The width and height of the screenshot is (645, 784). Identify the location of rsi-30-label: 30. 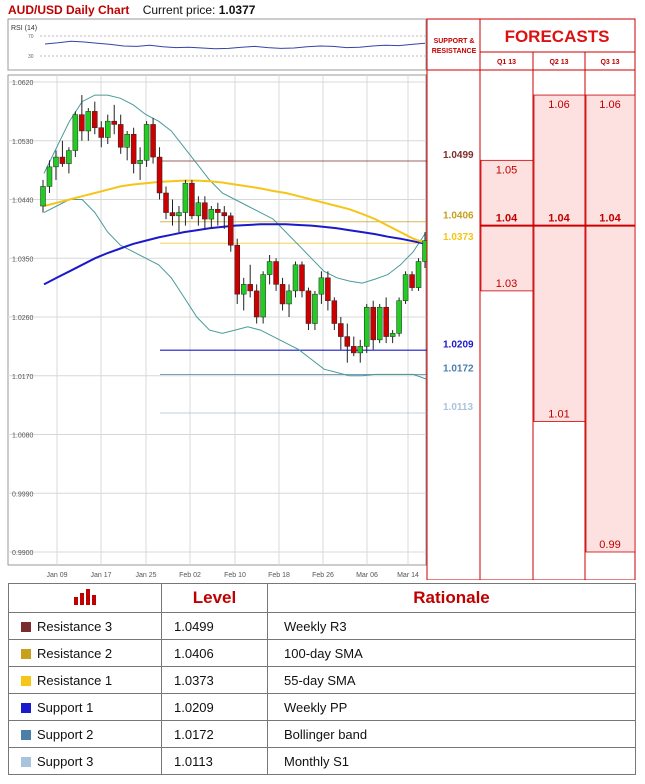
(31, 57).